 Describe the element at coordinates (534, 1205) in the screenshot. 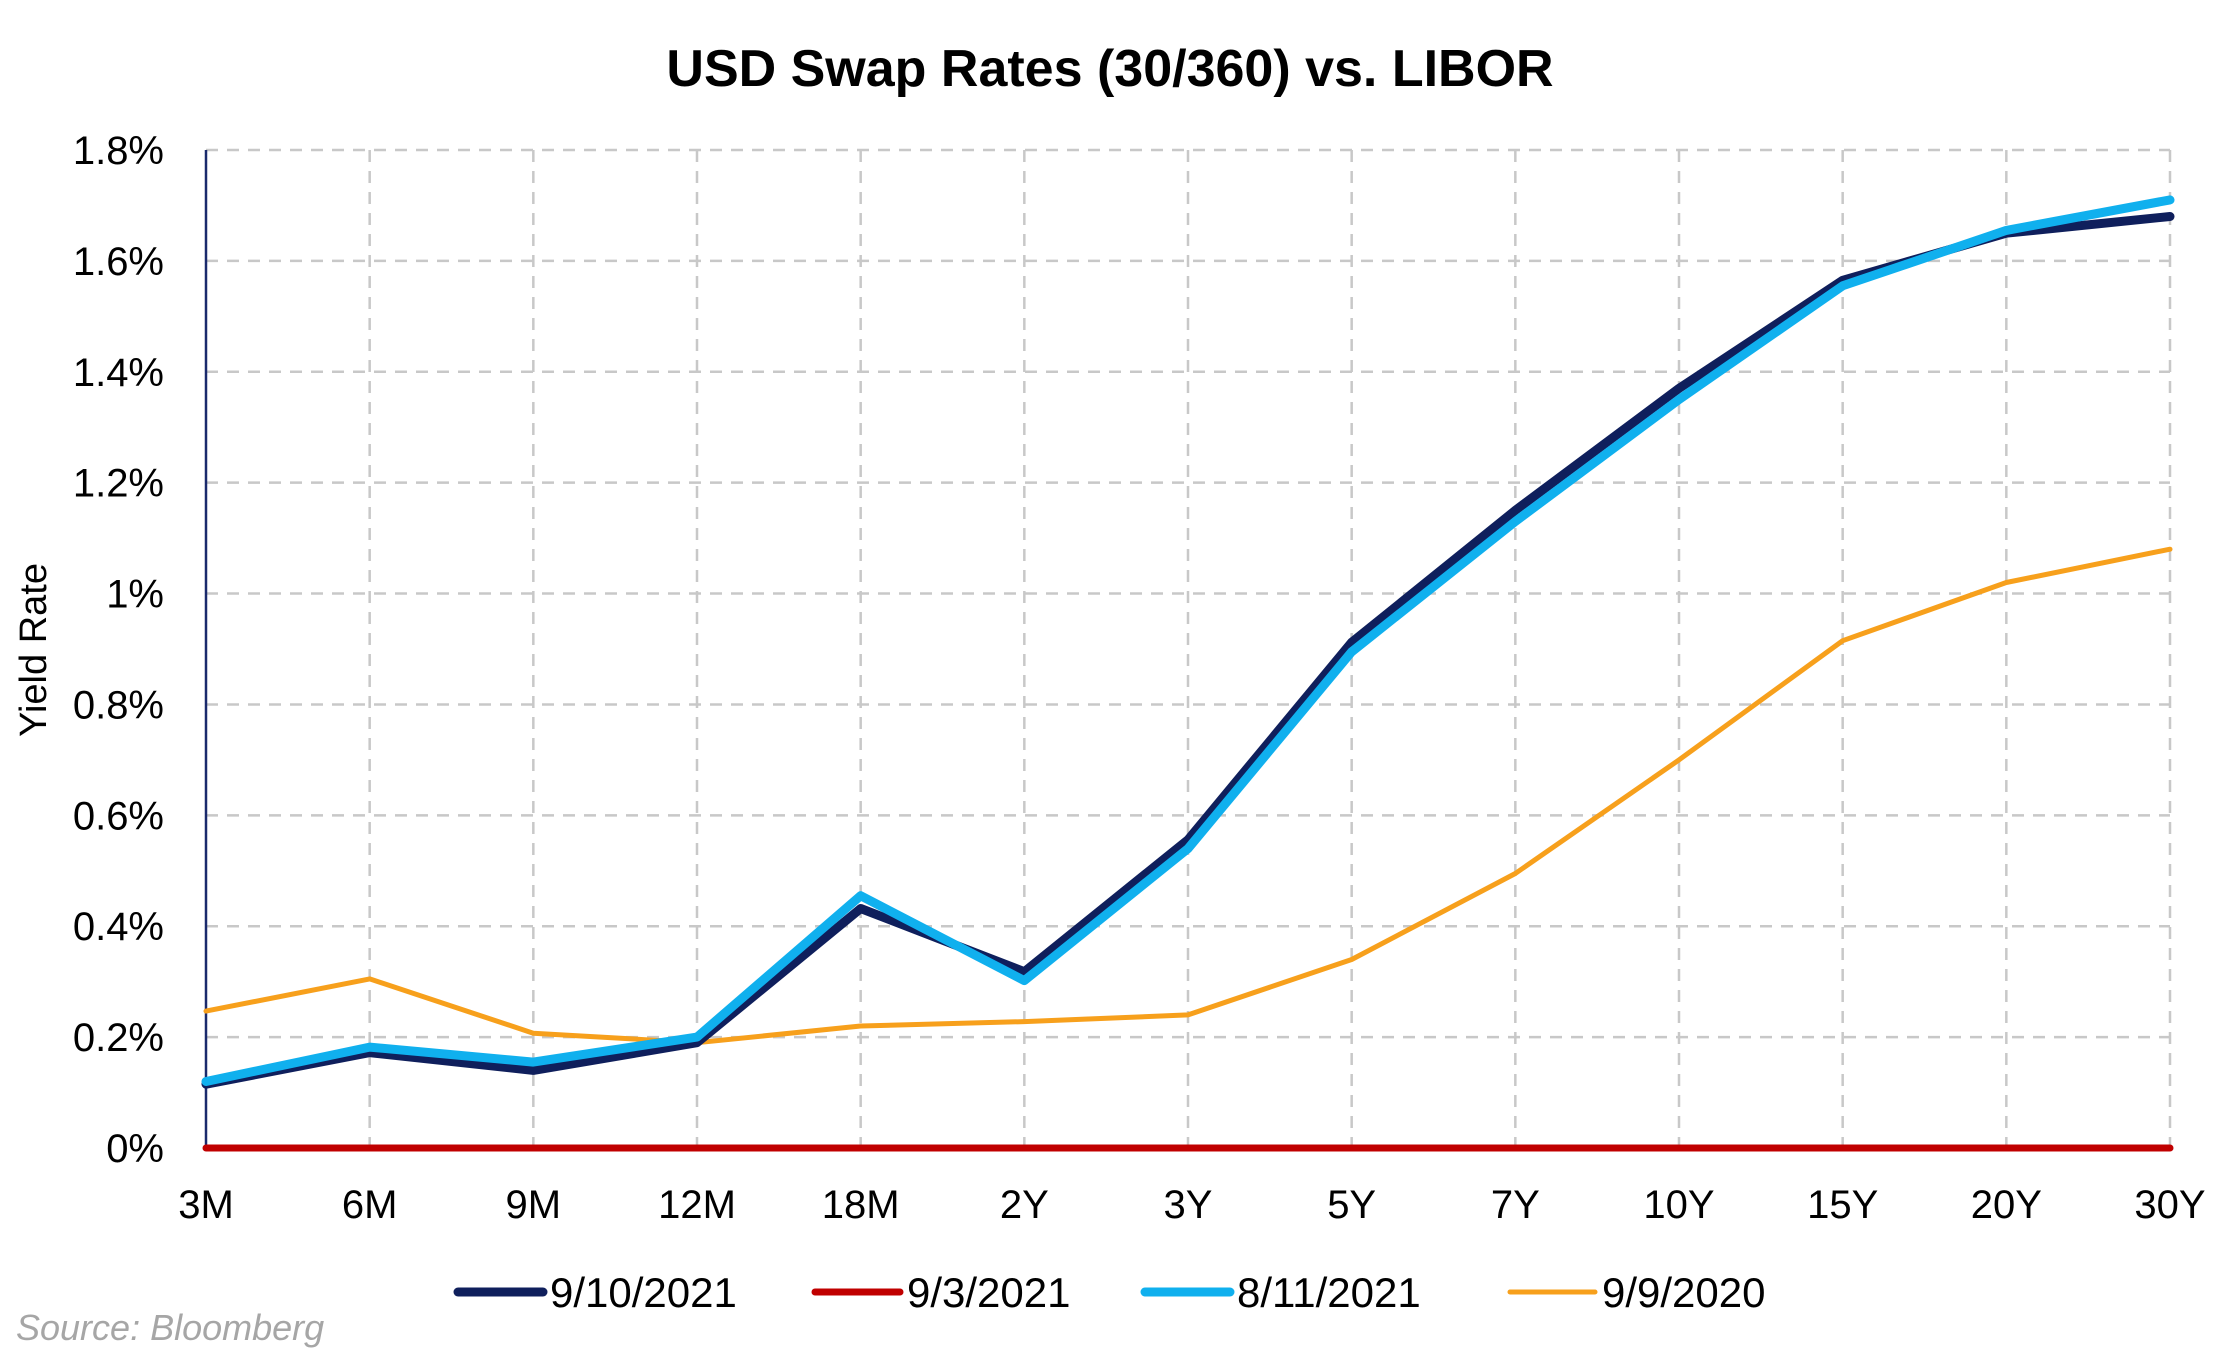

I see `x-tick-label: 9M` at that location.